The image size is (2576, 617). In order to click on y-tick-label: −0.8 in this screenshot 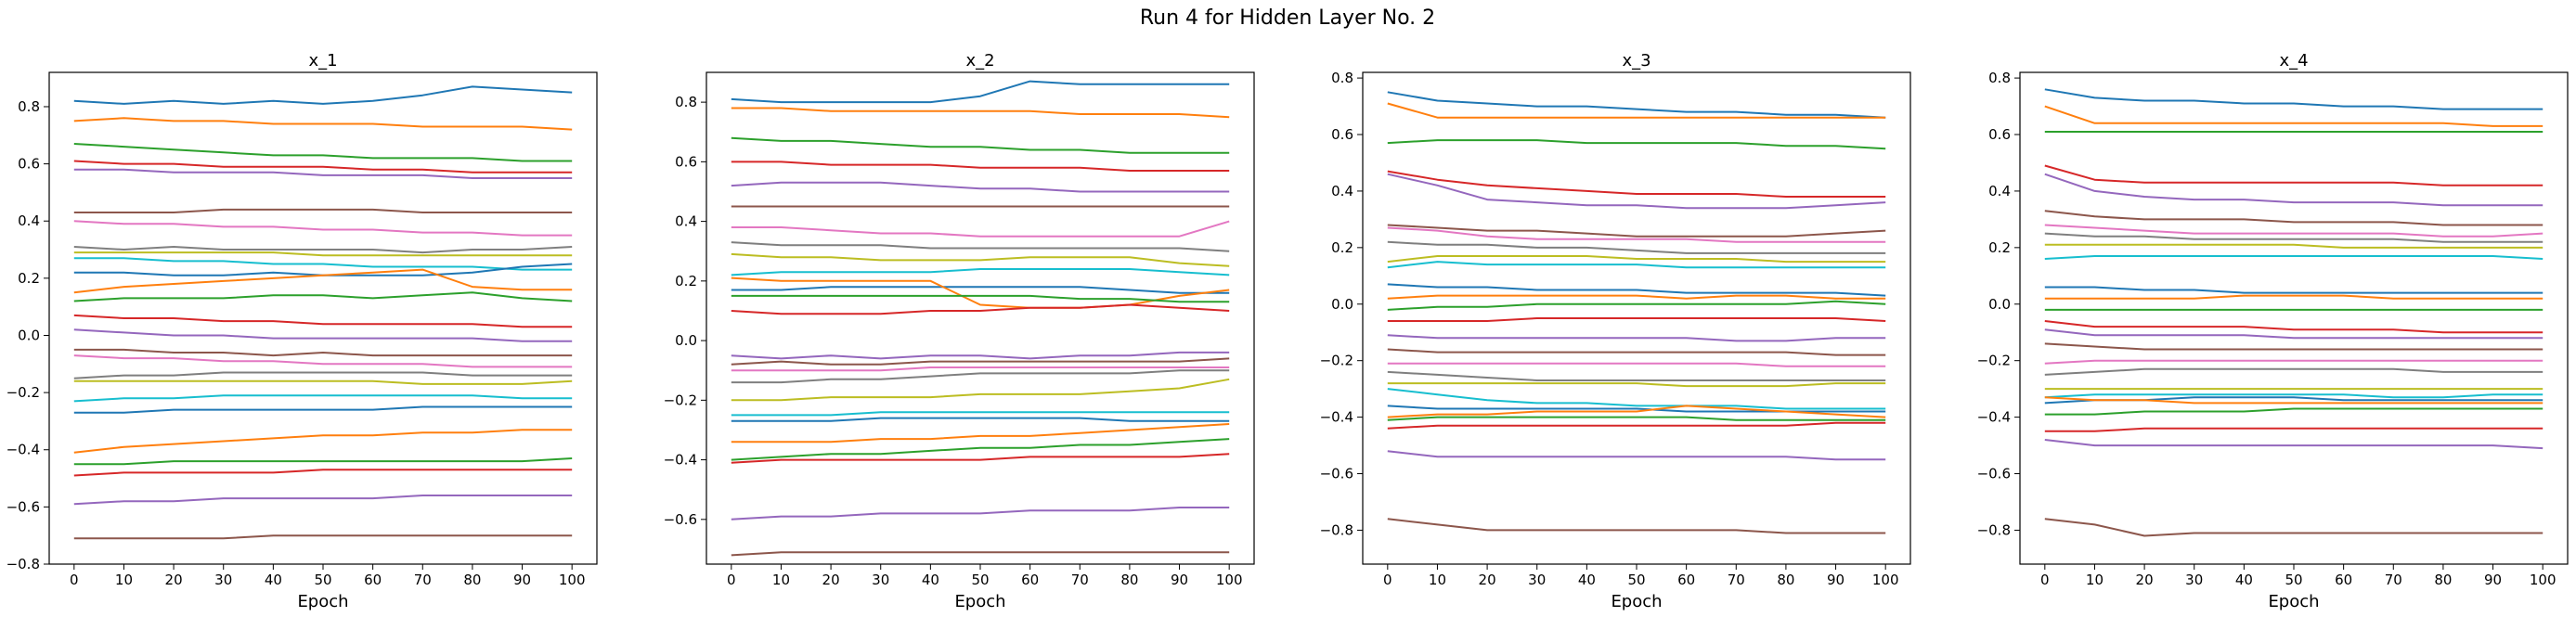, I will do `click(1994, 529)`.